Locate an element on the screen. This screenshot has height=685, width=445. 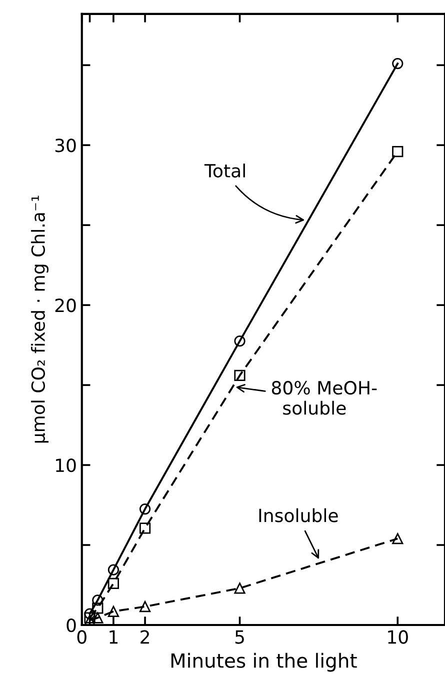
y-axis-title: μmol CO₂ fixed · mg Chl.a⁻¹ is located at coordinates (39, 319).